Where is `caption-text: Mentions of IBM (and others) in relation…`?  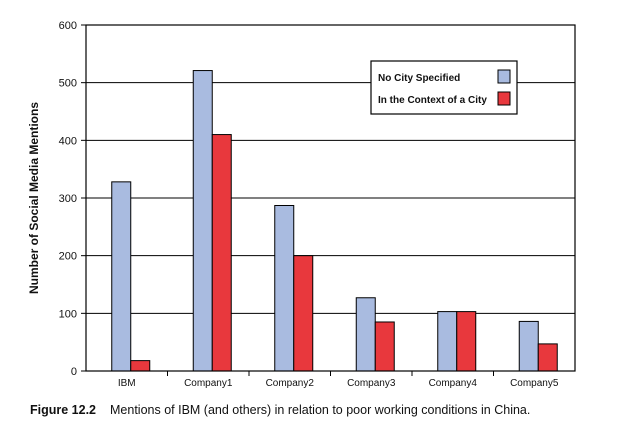
caption-text: Mentions of IBM (and others) in relation… is located at coordinates (320, 410).